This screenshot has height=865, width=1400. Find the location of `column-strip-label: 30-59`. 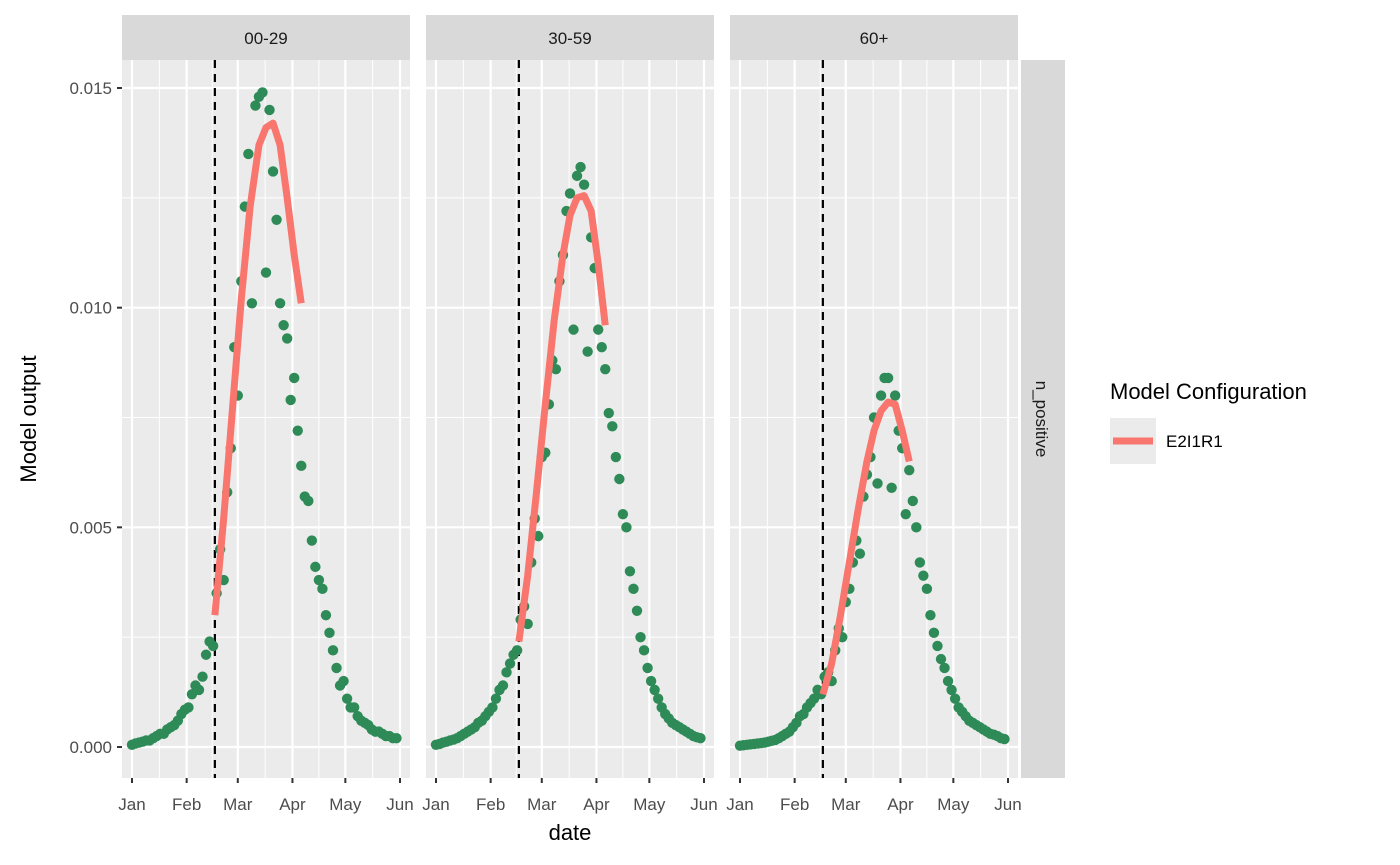

column-strip-label: 30-59 is located at coordinates (569, 38).